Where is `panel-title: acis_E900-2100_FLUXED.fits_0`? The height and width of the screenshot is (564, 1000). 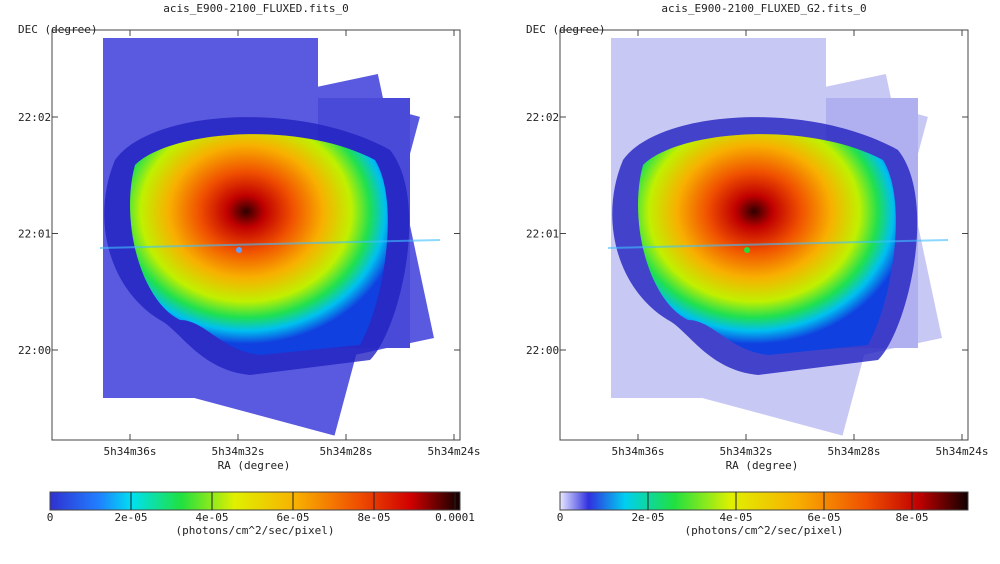
panel-title: acis_E900-2100_FLUXED.fits_0 is located at coordinates (255, 8).